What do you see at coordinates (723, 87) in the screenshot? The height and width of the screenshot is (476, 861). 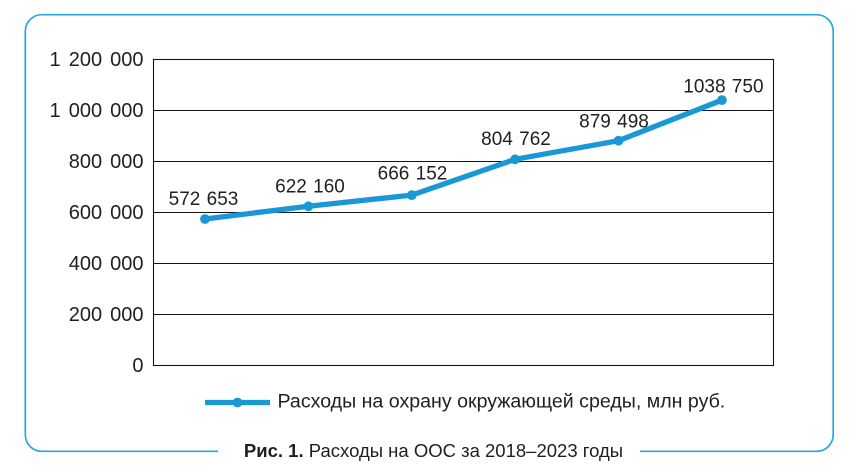 I see `svg-text: 1038 750` at bounding box center [723, 87].